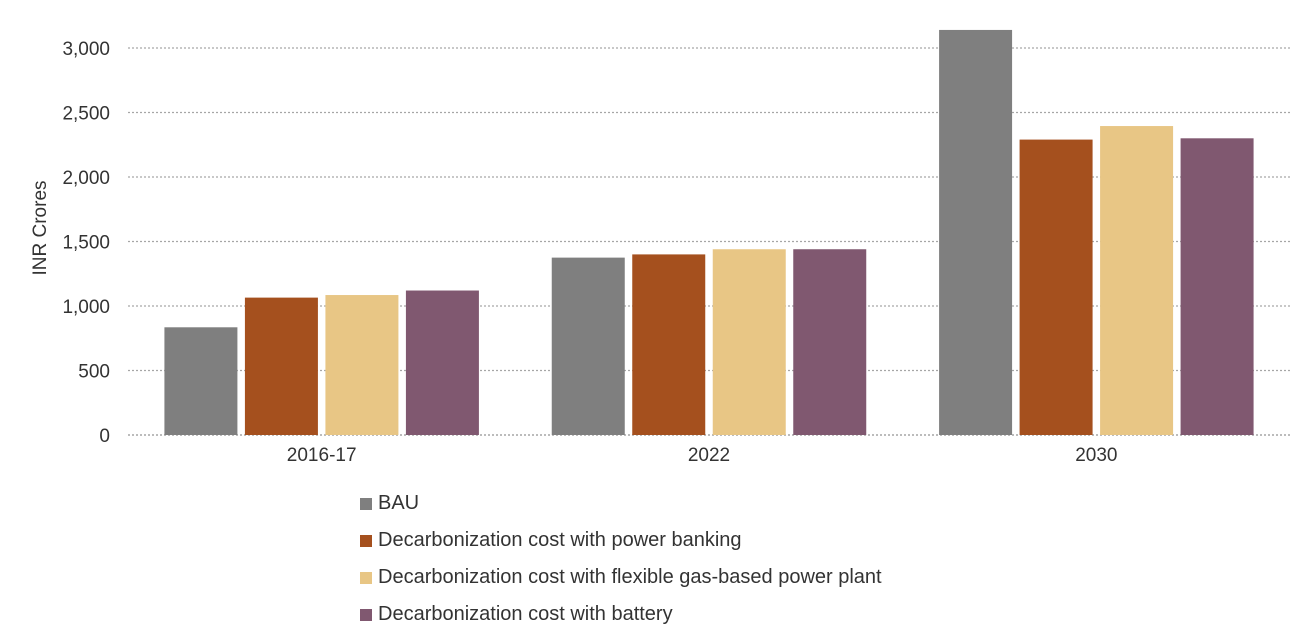 The height and width of the screenshot is (638, 1313). What do you see at coordinates (86, 307) in the screenshot?
I see `y-tick-label: 1,000` at bounding box center [86, 307].